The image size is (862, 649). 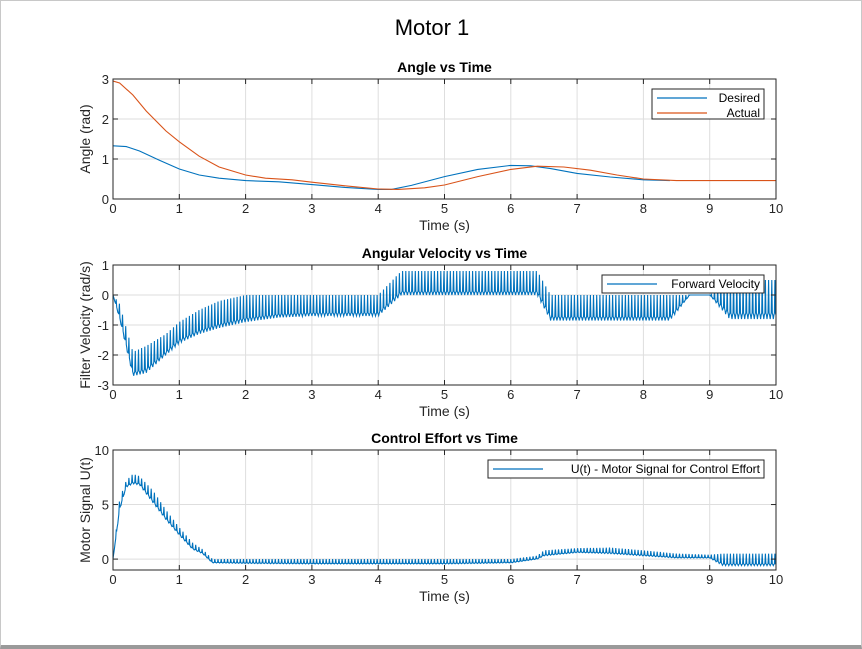 I want to click on legend: Forward Velocity, so click(x=683, y=284).